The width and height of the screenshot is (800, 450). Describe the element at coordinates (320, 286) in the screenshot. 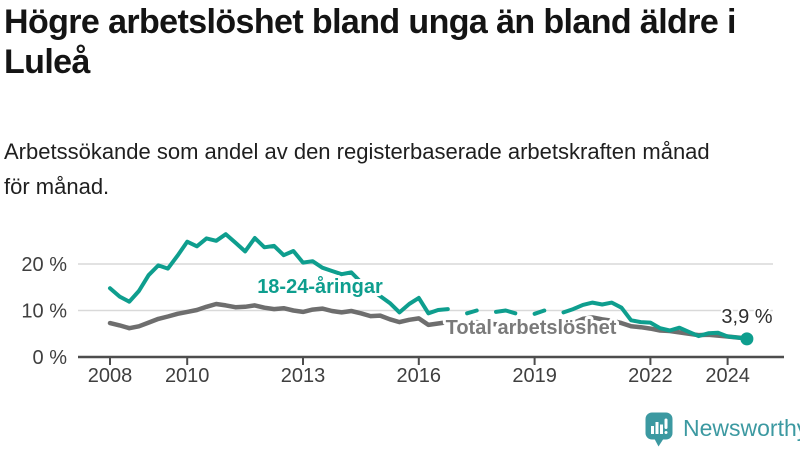

I see `youth-series-label: 18-24-åringar` at that location.